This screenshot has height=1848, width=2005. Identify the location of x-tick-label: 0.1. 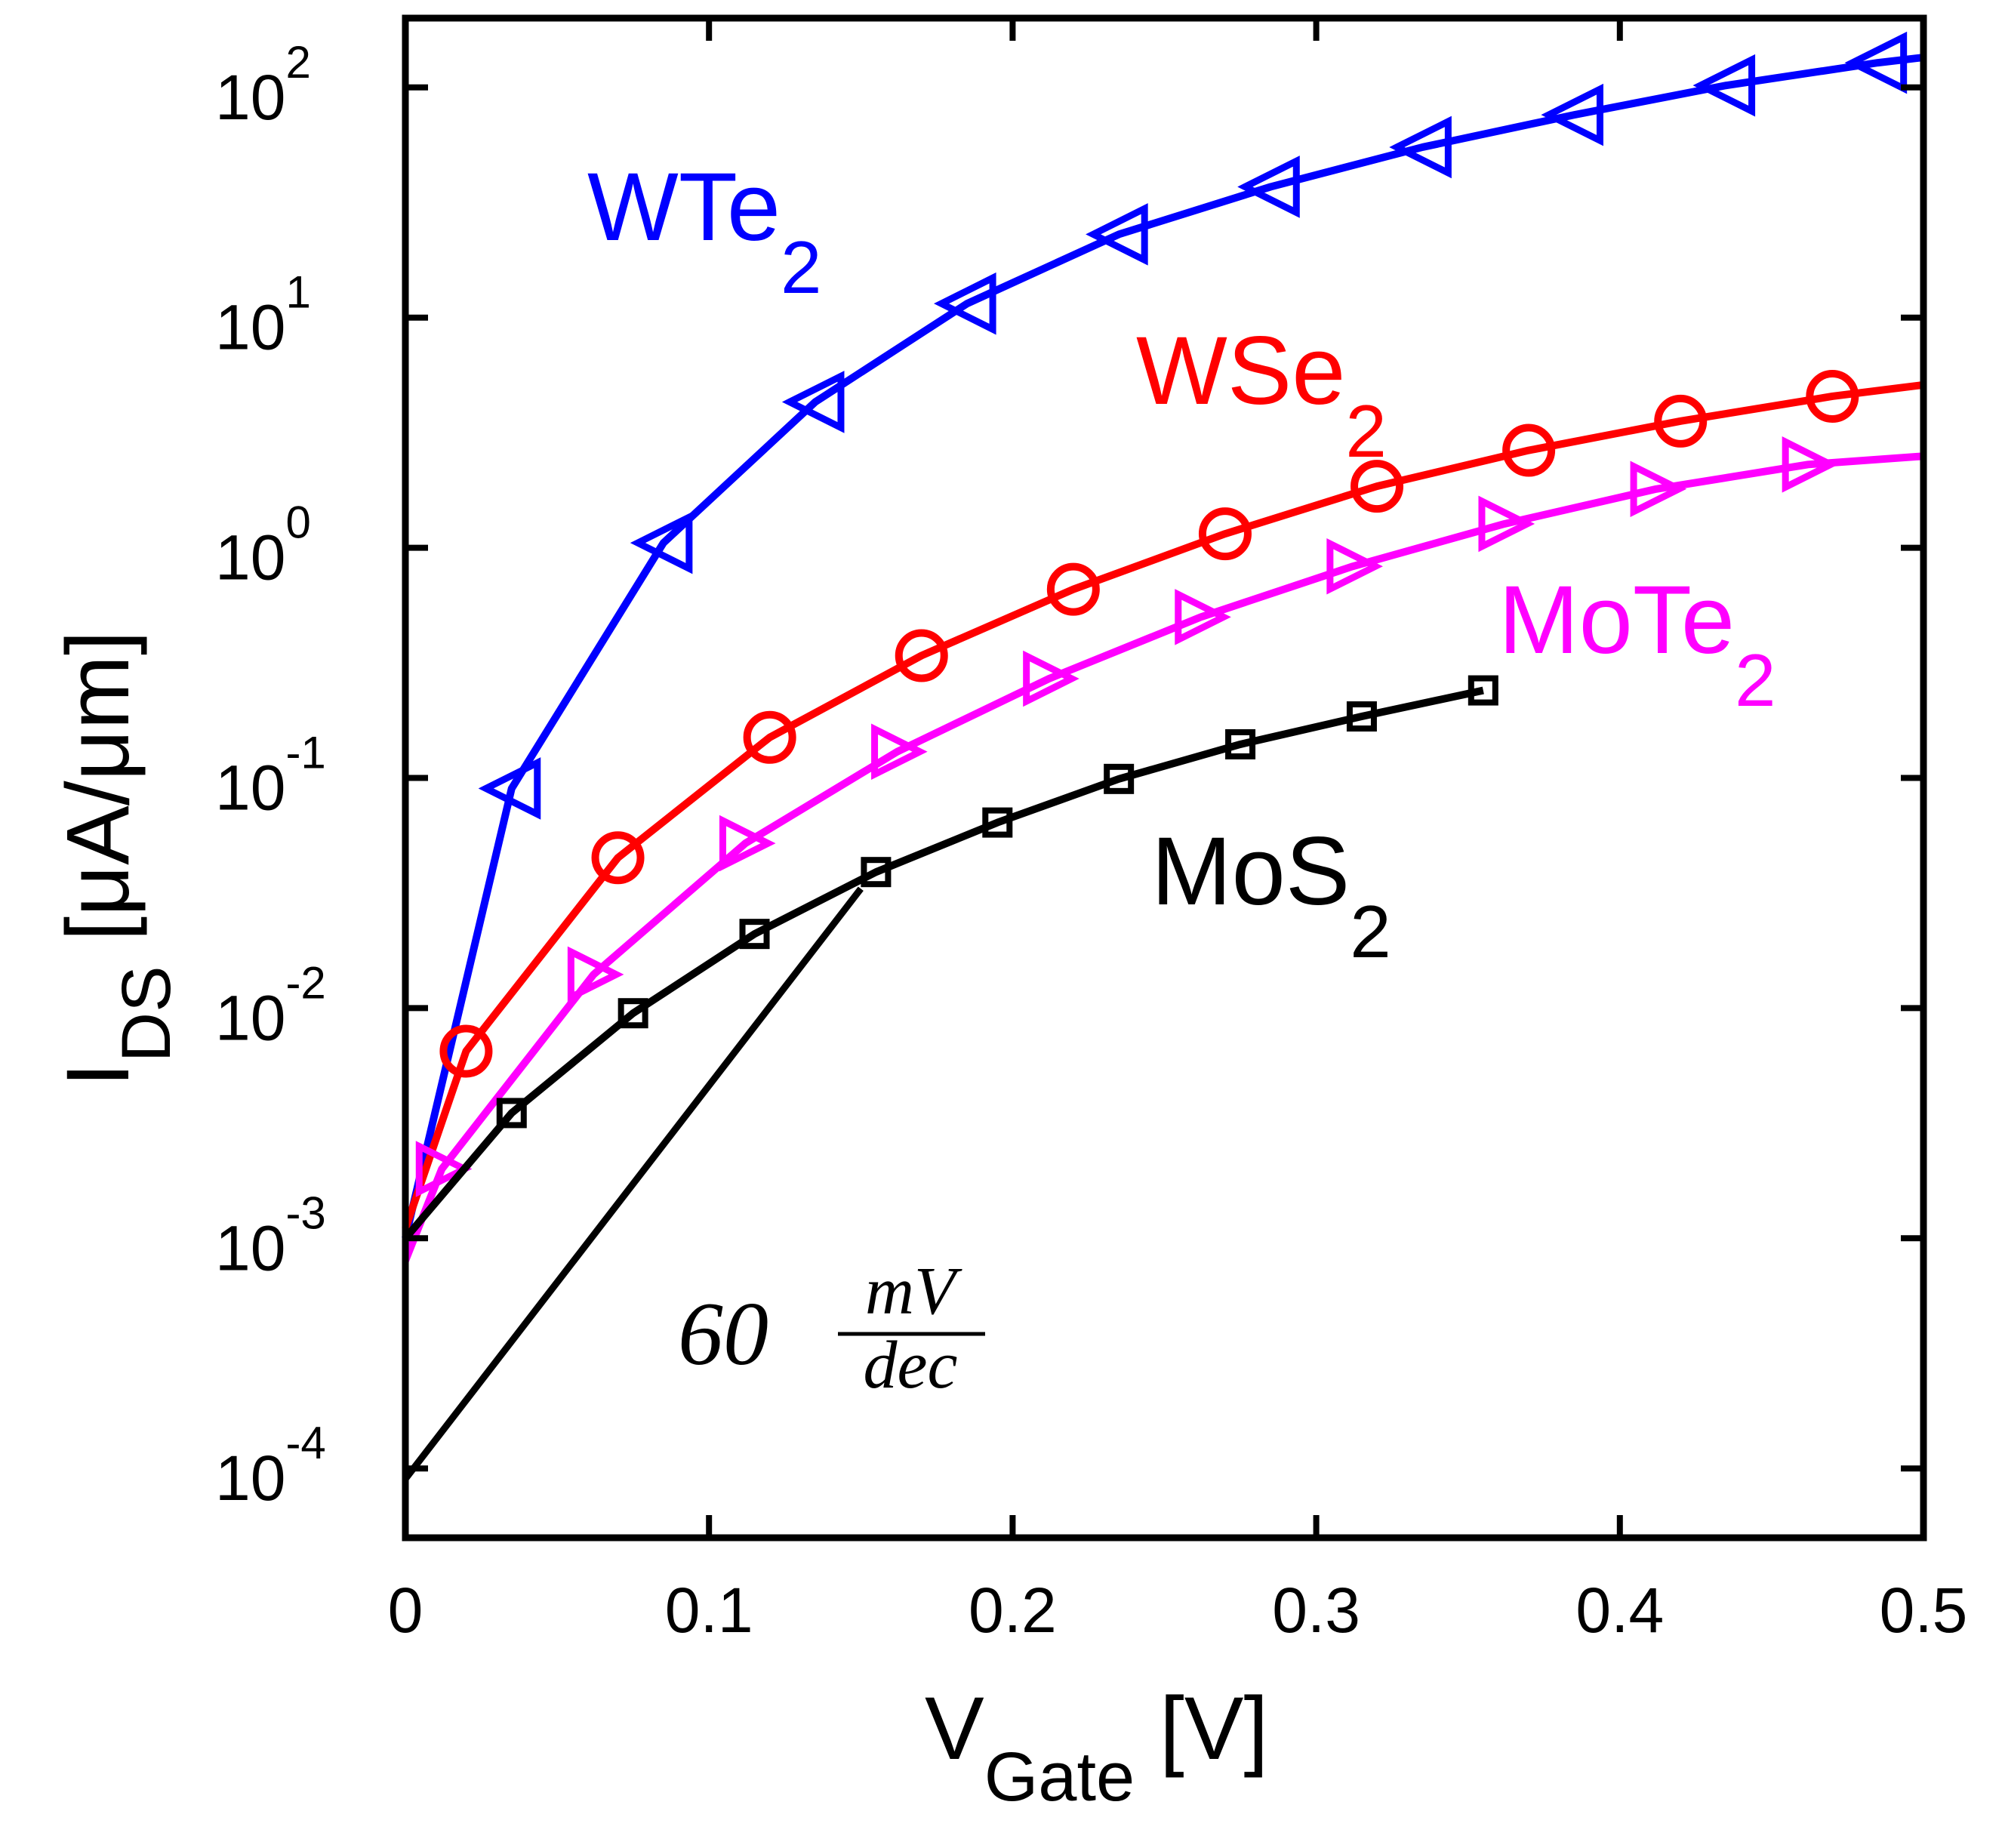
(709, 1610).